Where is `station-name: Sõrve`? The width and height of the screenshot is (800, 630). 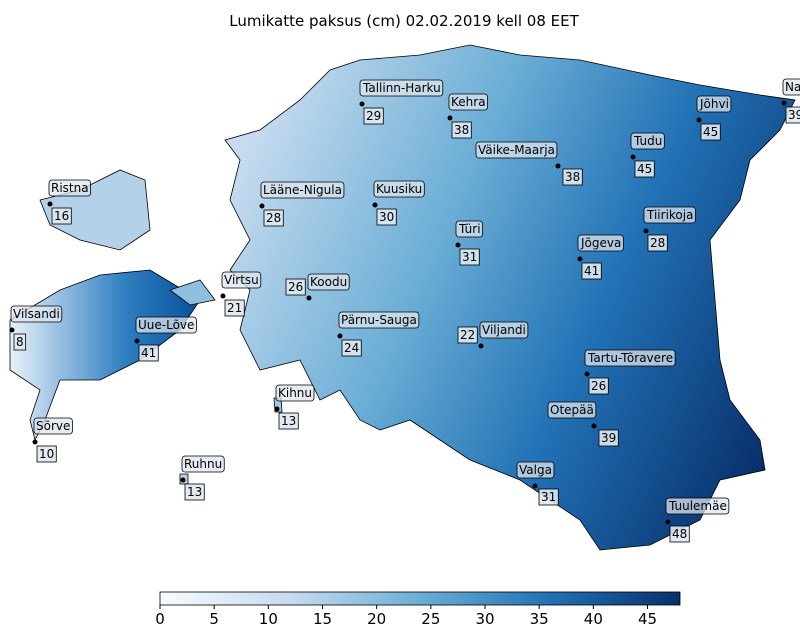
station-name: Sõrve is located at coordinates (53, 426).